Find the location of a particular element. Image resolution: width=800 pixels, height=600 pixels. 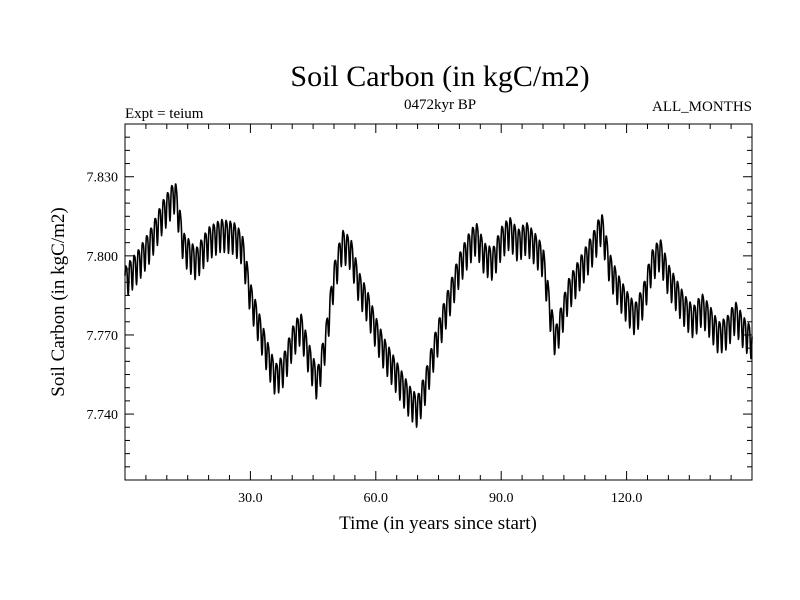

x-tick-label: 120.0 is located at coordinates (627, 498).